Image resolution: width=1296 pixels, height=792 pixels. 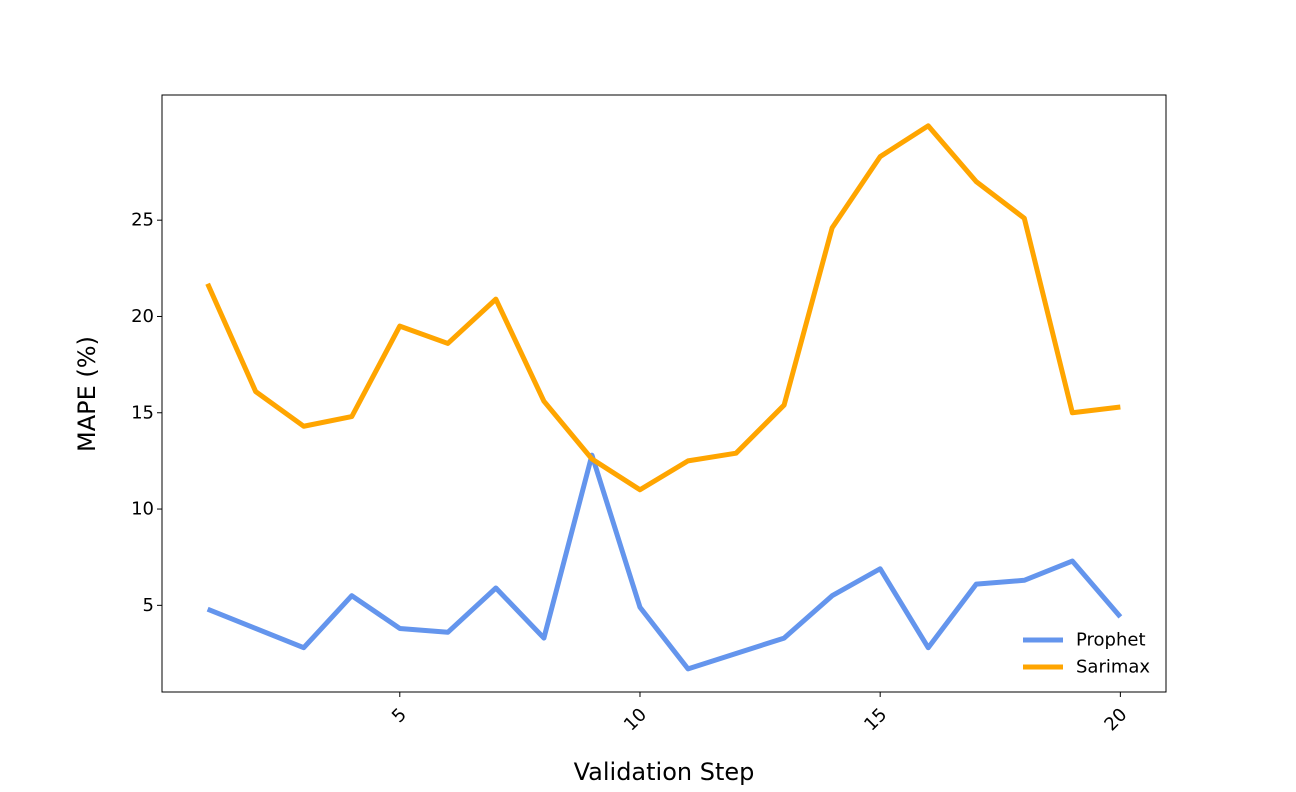 I want to click on y-tick-label: 10, so click(x=142, y=509).